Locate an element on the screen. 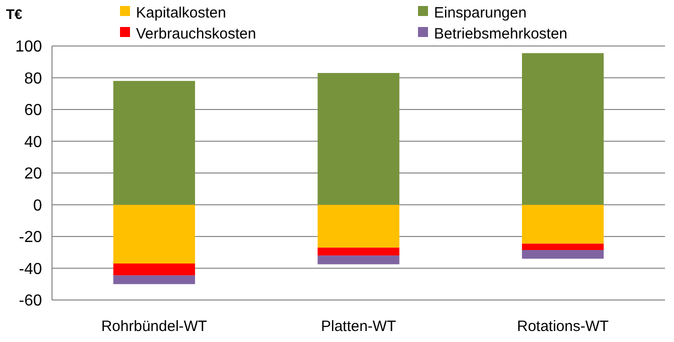 This screenshot has width=674, height=342. legend-label: Einsparungen is located at coordinates (480, 13).